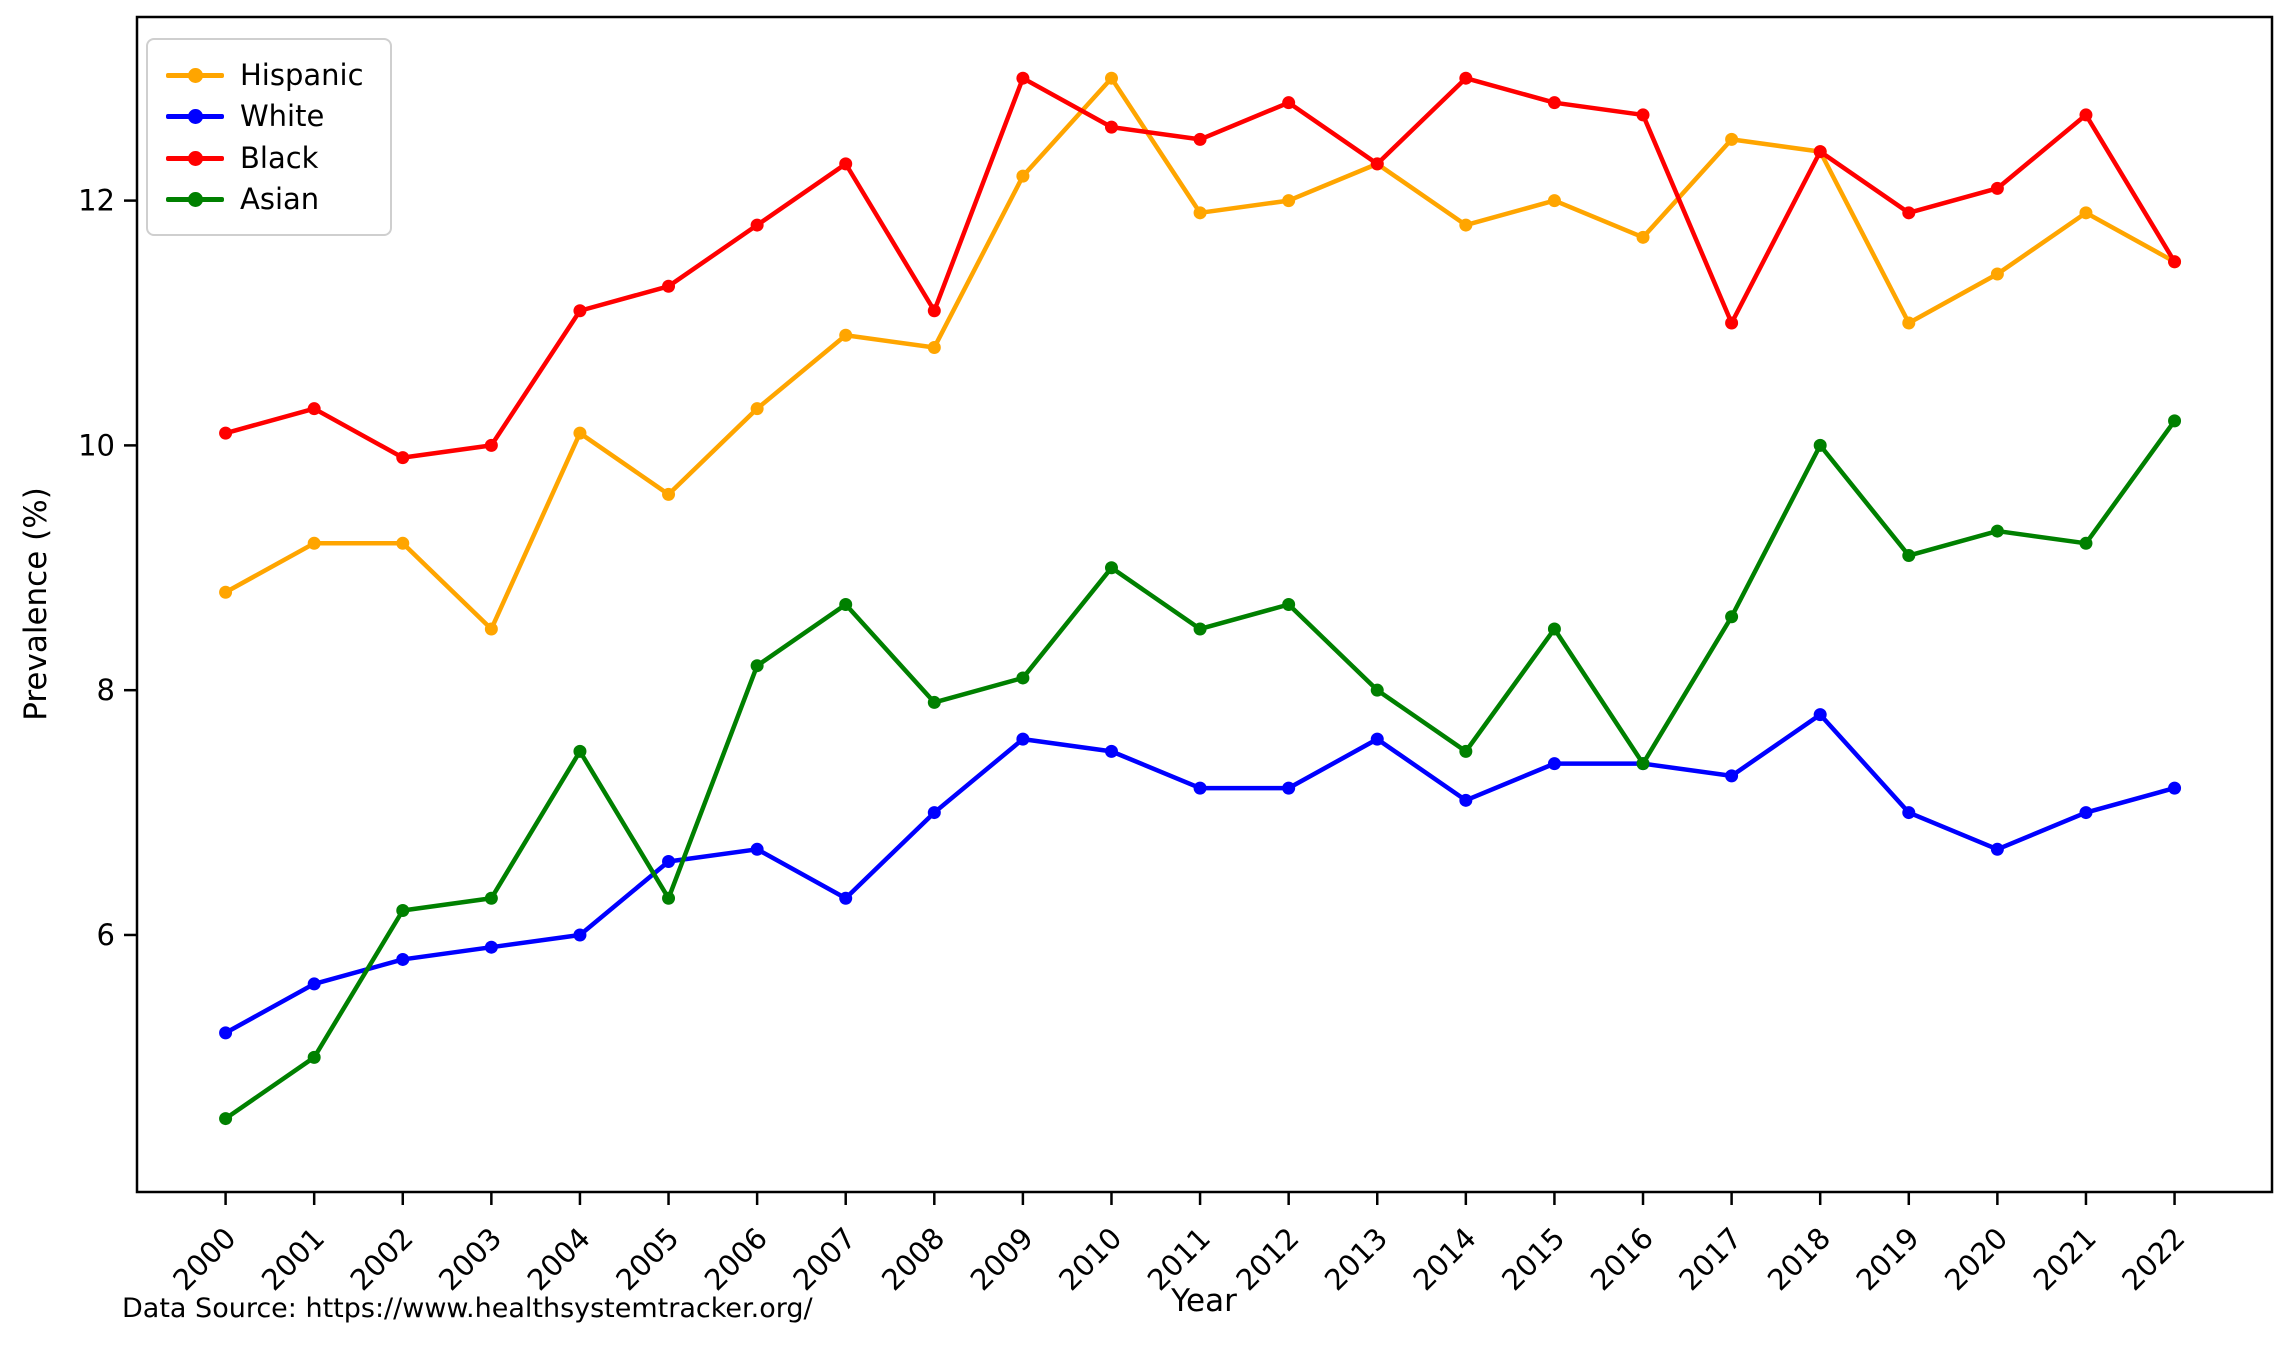 The width and height of the screenshot is (2295, 1350). Describe the element at coordinates (1643, 237) in the screenshot. I see `marker-hispanic-2016` at that location.